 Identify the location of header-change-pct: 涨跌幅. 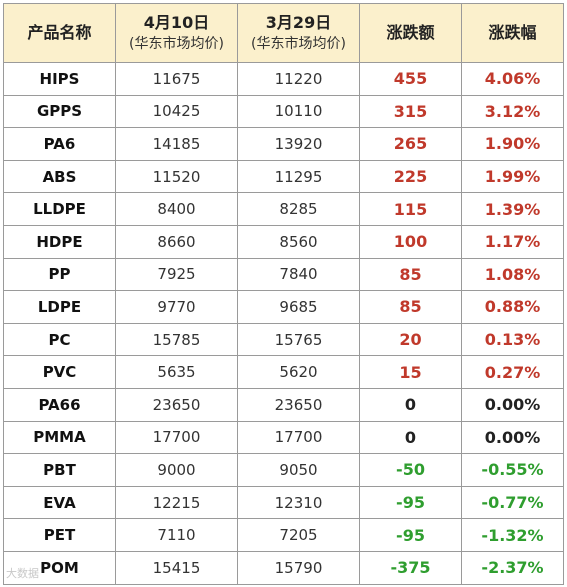
(512, 33).